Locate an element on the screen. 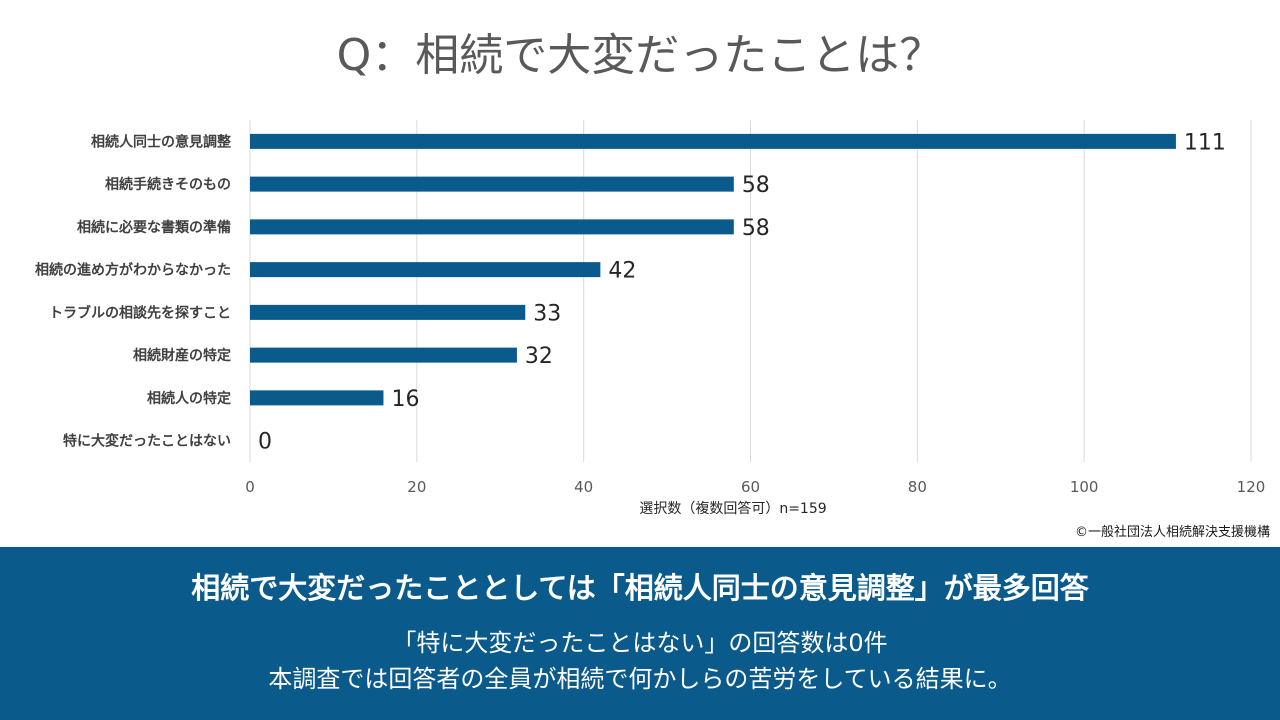  page-title: Q：相続で大変だったことは？ is located at coordinates (640, 55).